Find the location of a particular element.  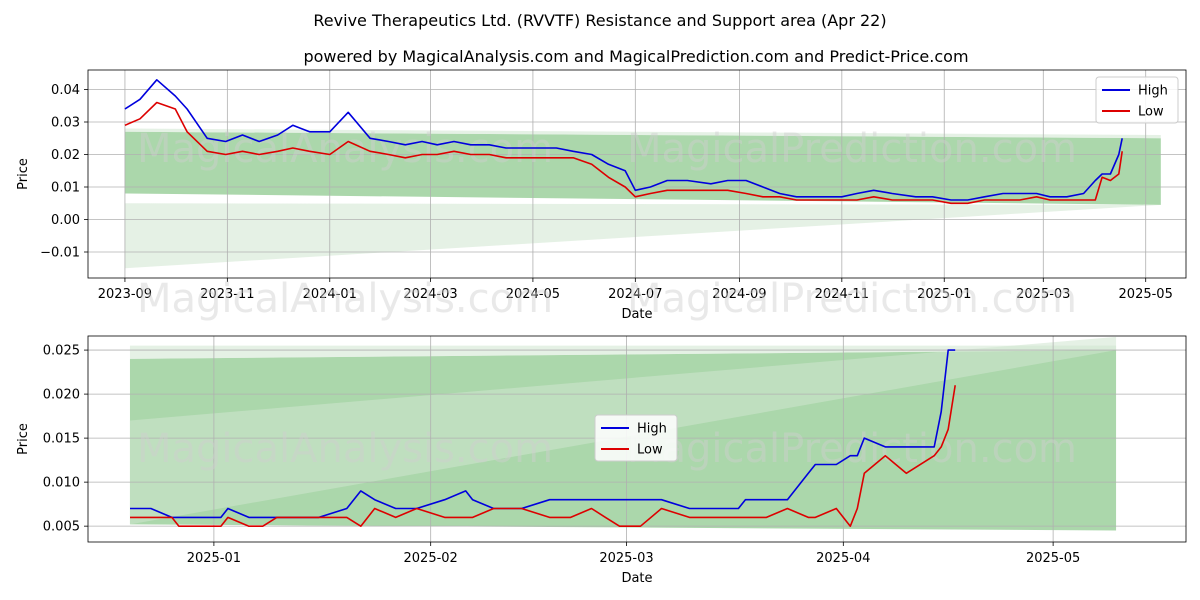

y-tick-label: 0.005 is located at coordinates (61, 527).